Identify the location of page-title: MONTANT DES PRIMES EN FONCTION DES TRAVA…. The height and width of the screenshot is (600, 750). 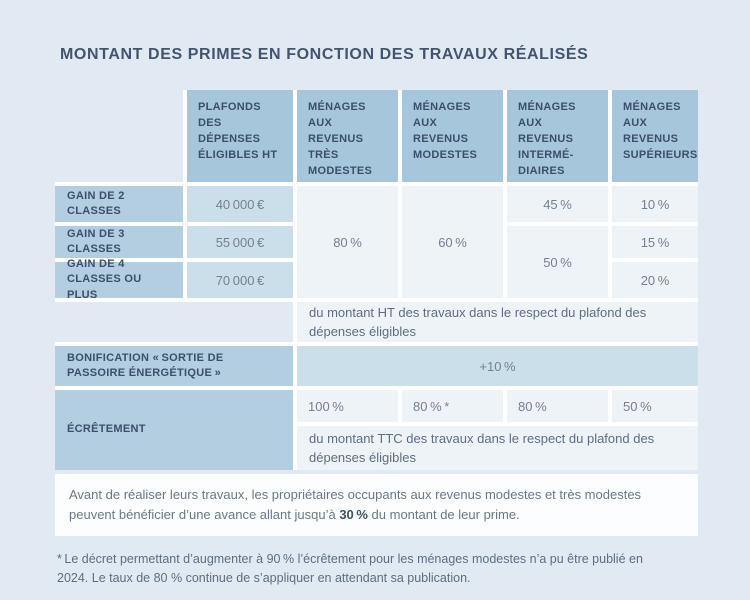
(324, 54).